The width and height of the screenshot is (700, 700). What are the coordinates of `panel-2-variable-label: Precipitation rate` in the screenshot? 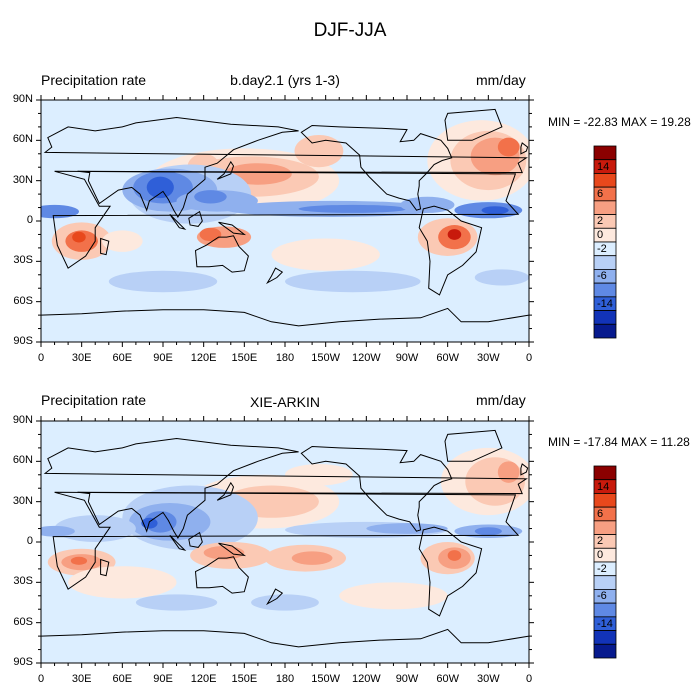 It's located at (94, 400).